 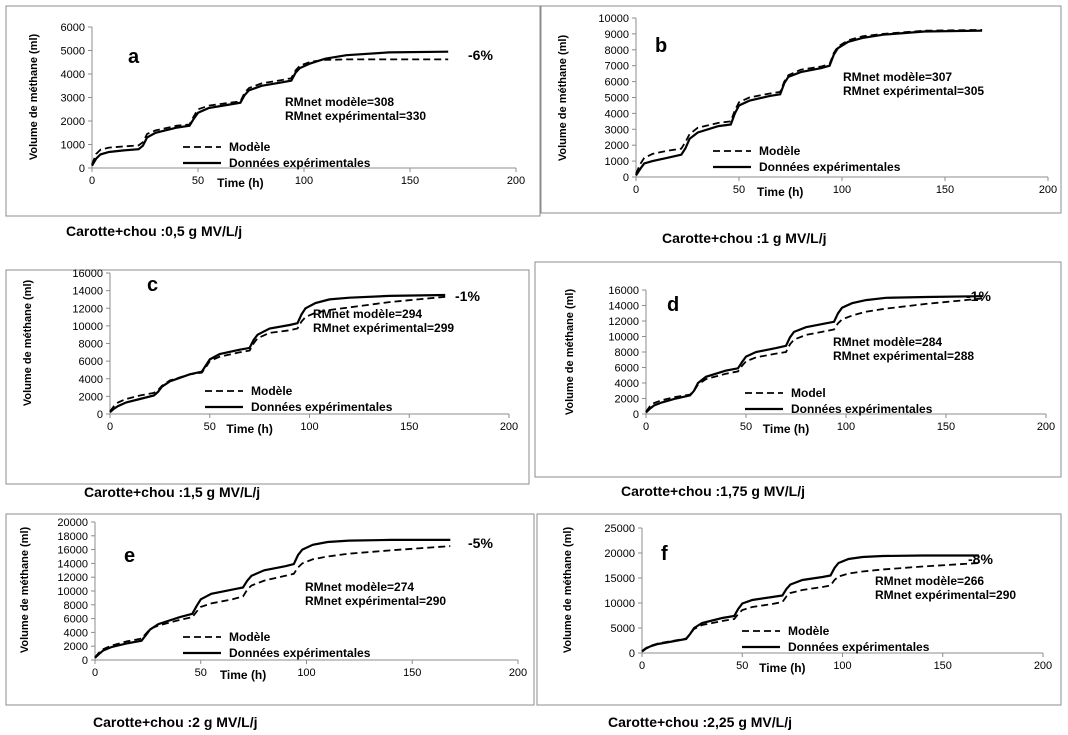 What do you see at coordinates (887, 342) in the screenshot?
I see `rmnet-model-label: RMnet modèle=284` at bounding box center [887, 342].